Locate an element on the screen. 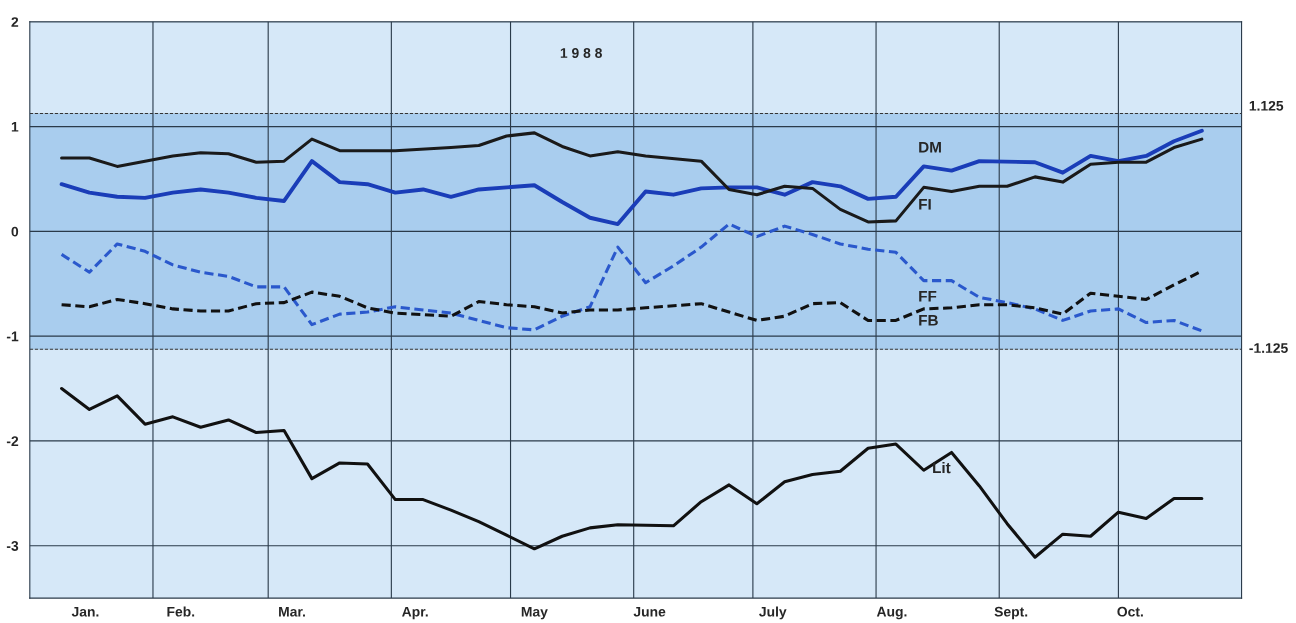 This screenshot has width=1296, height=623. y-tick-label: -3 is located at coordinates (12, 546).